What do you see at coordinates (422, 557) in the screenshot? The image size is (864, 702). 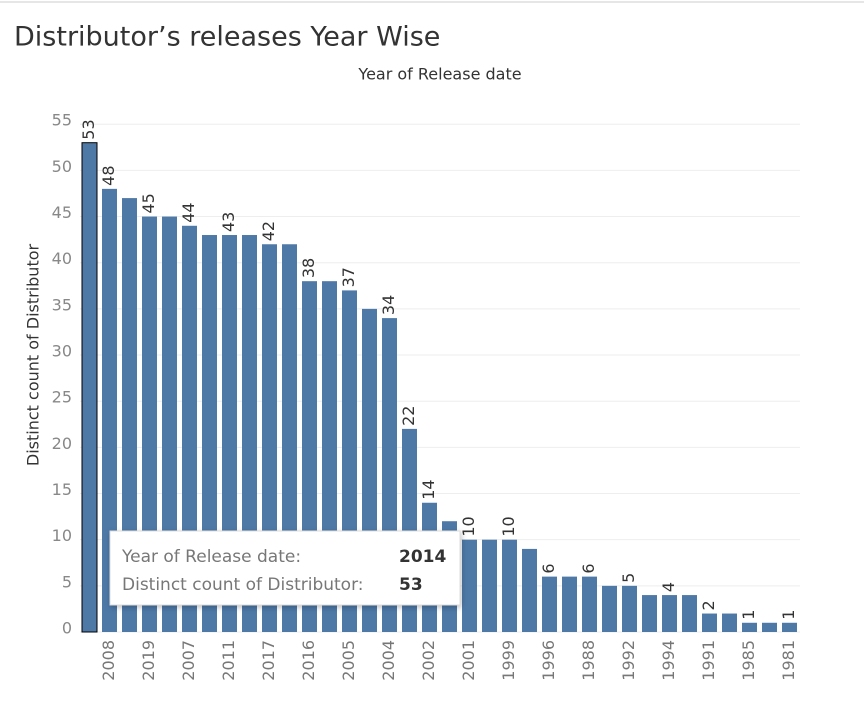 I see `tooltip-value: 2014` at bounding box center [422, 557].